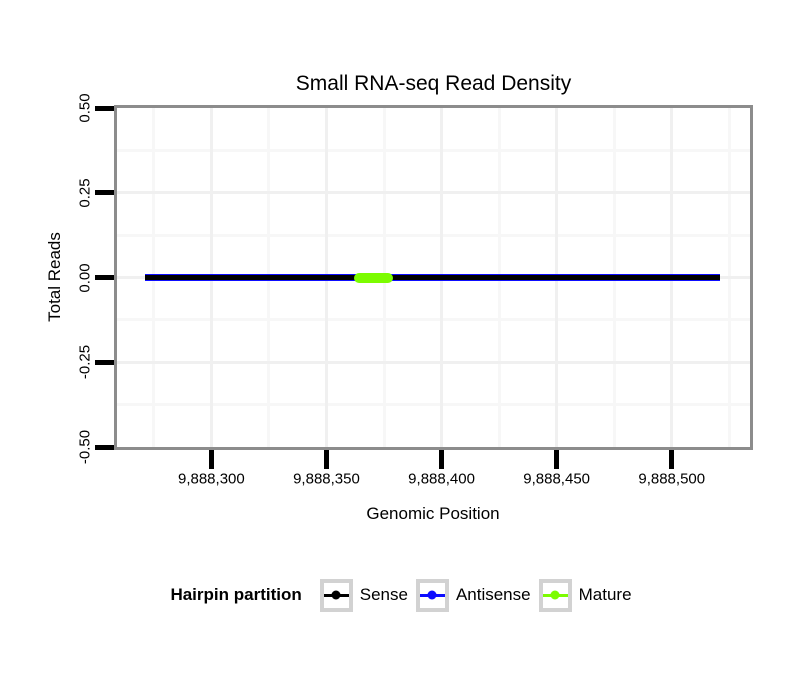  I want to click on series-line-mature, so click(374, 277).